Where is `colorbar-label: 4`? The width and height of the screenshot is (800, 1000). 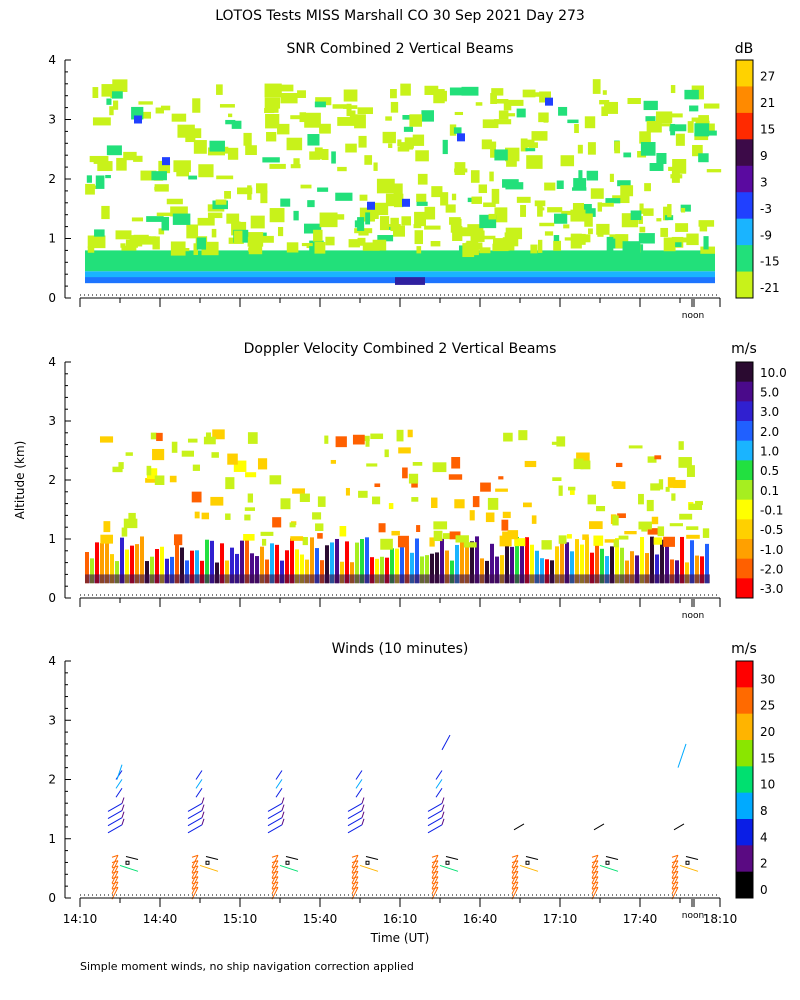
colorbar-label: 4 is located at coordinates (764, 837).